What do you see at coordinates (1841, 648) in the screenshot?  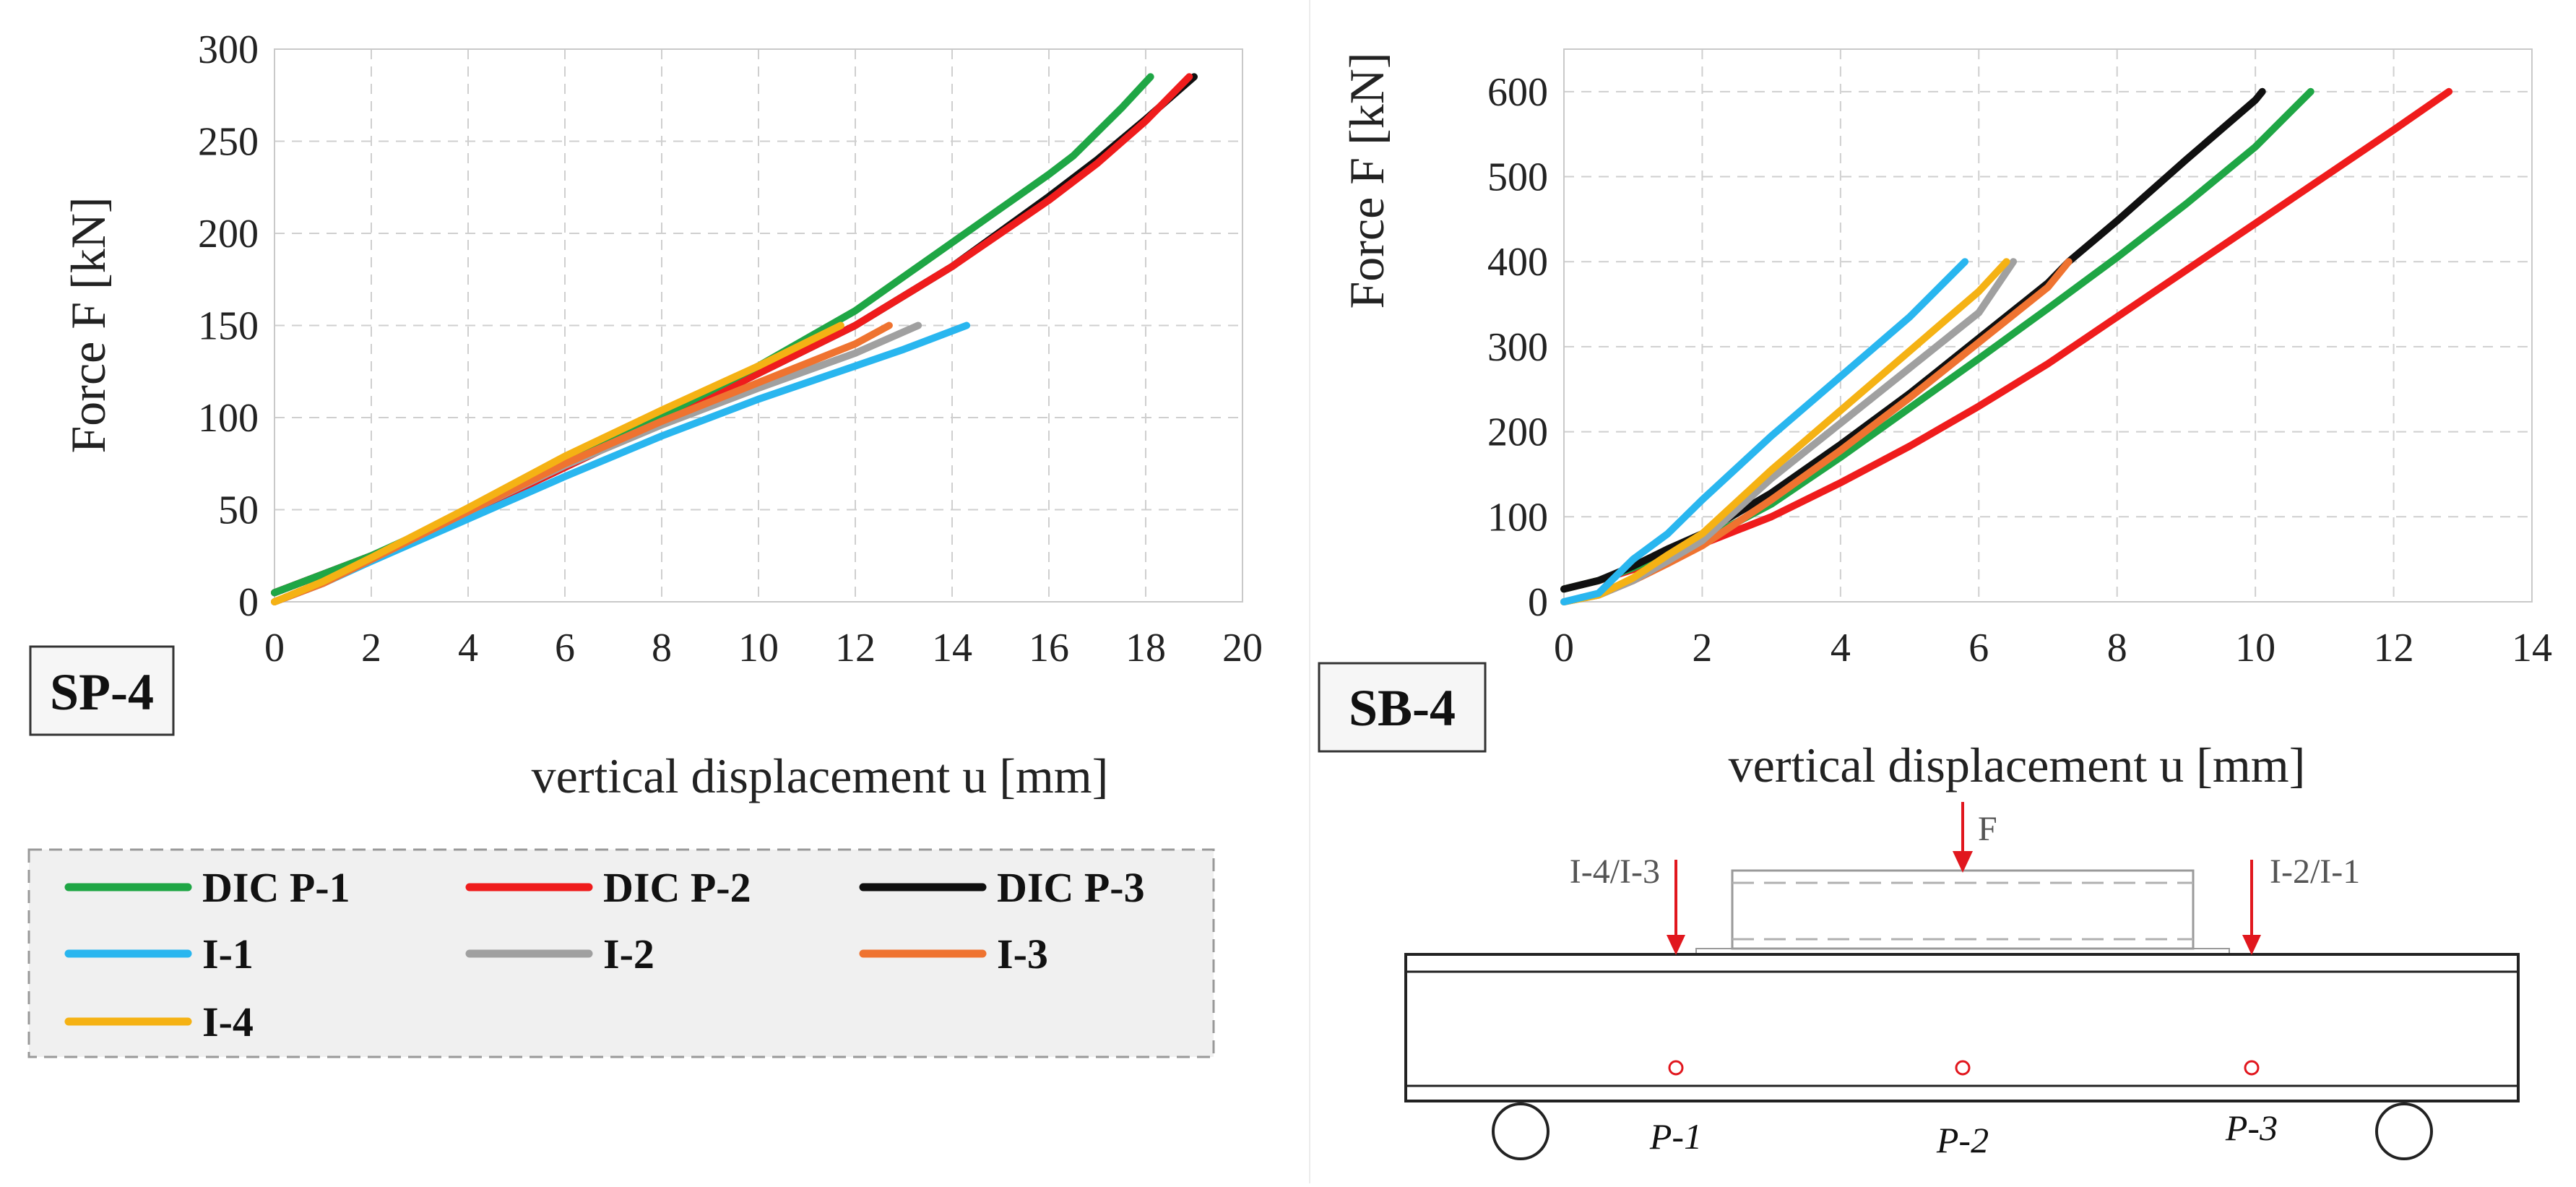 I see `chart-sb4-x-tick-4: 4` at bounding box center [1841, 648].